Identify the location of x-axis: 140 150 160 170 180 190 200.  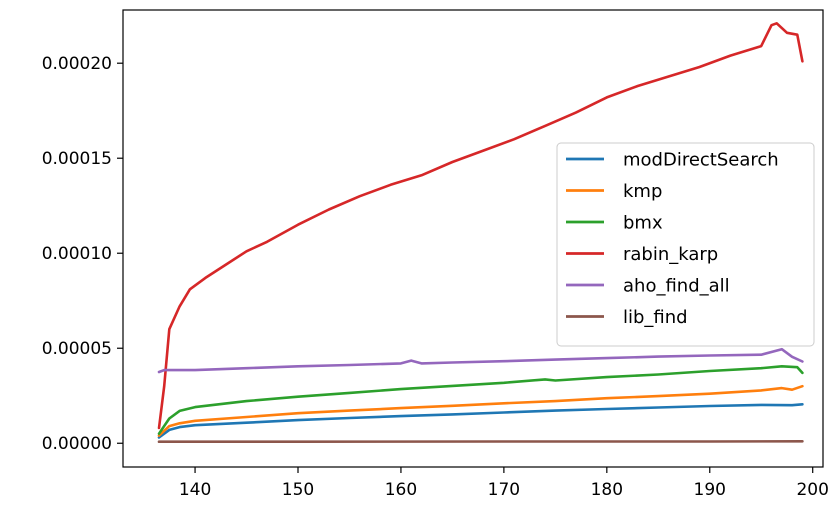
(504, 483).